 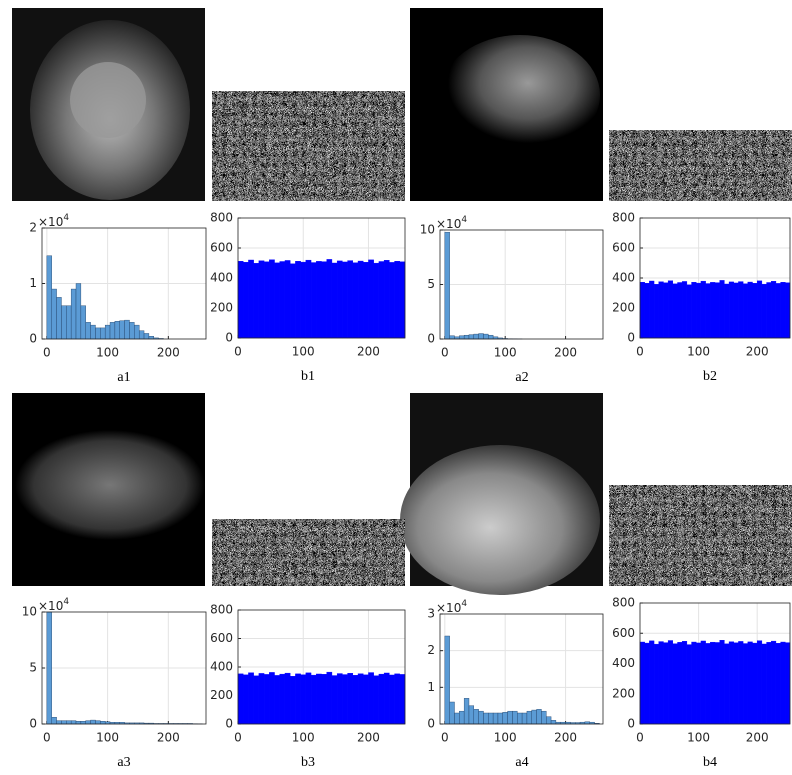 What do you see at coordinates (107, 353) in the screenshot?
I see `x-tick-label: 100` at bounding box center [107, 353].